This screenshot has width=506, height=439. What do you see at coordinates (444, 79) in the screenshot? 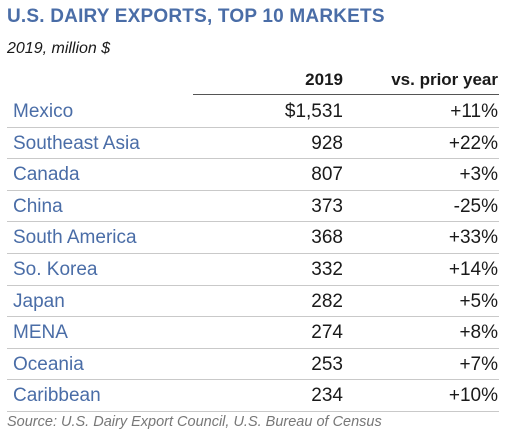
I see `column-header-change: vs. prior year` at bounding box center [444, 79].